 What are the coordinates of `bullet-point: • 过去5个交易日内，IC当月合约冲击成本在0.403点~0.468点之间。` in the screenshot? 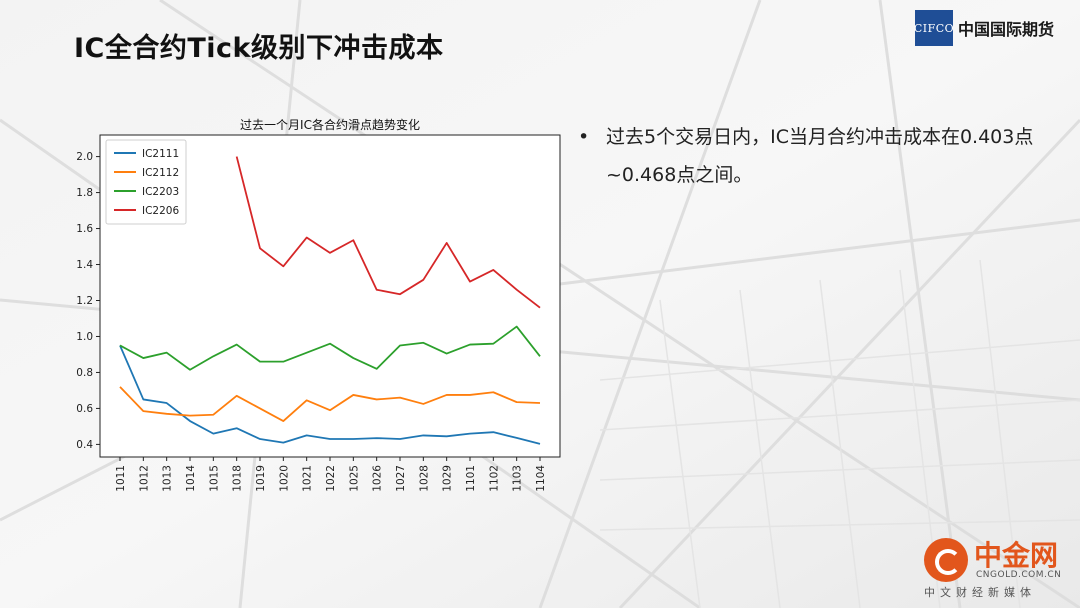 It's located at (813, 156).